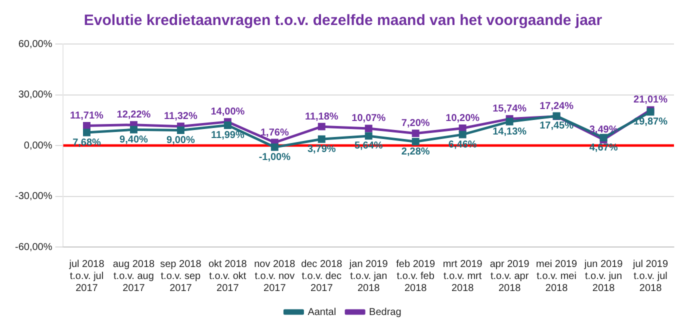 Image resolution: width=700 pixels, height=335 pixels. I want to click on legend-label: Bedrag, so click(385, 312).